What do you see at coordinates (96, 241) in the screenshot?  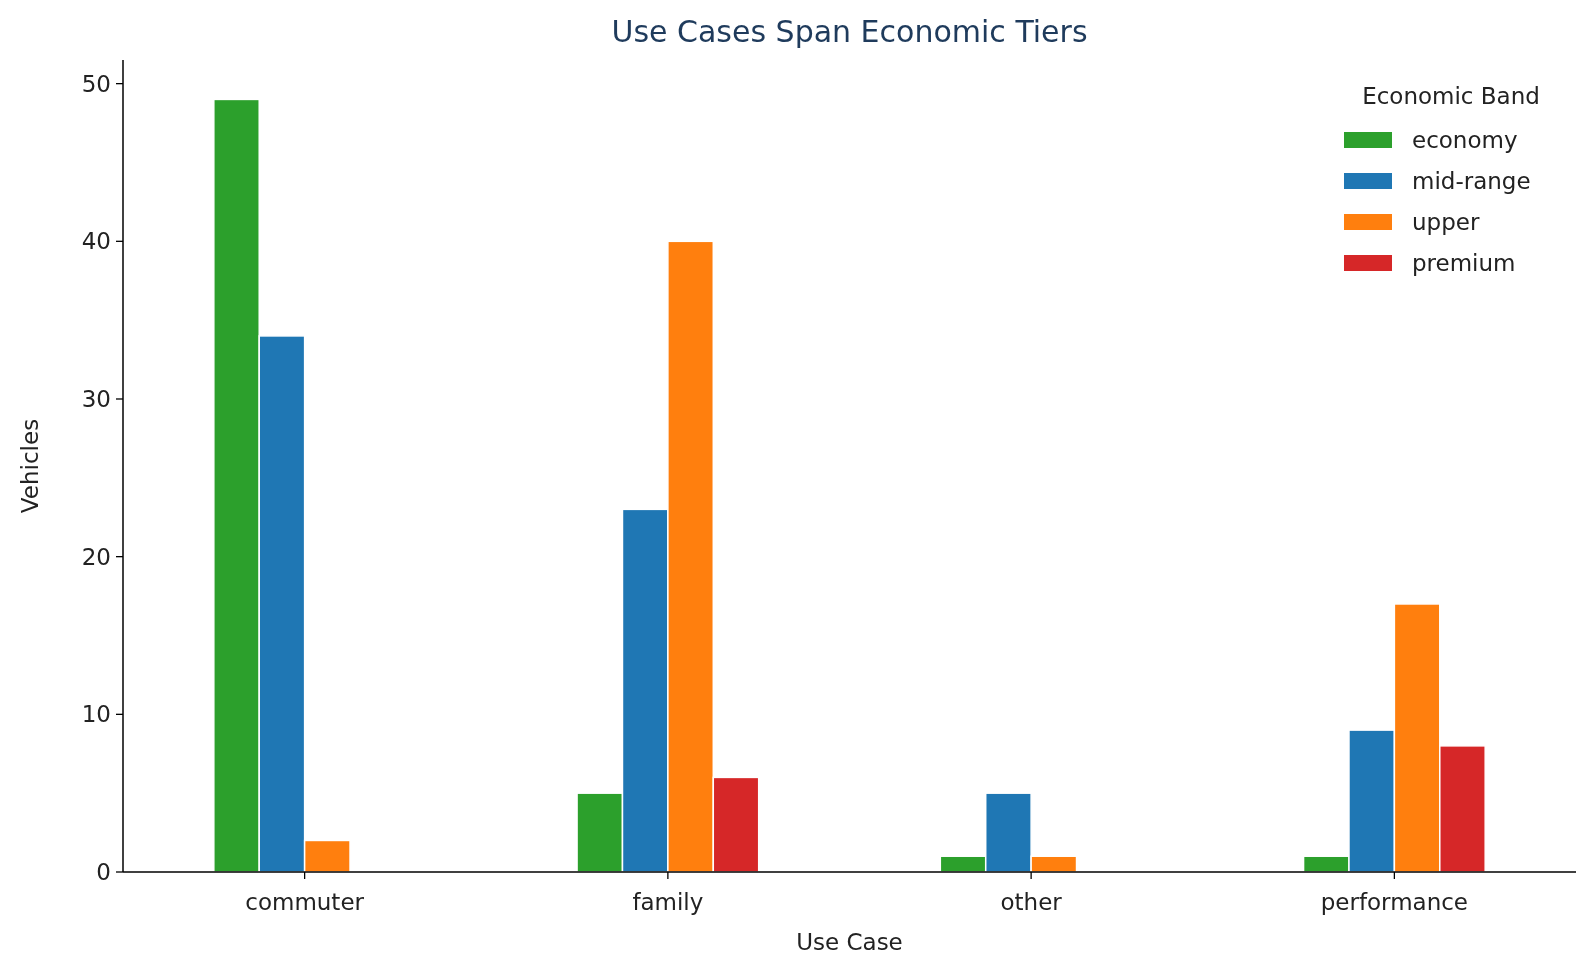 I see `y-tick-label: 40` at bounding box center [96, 241].